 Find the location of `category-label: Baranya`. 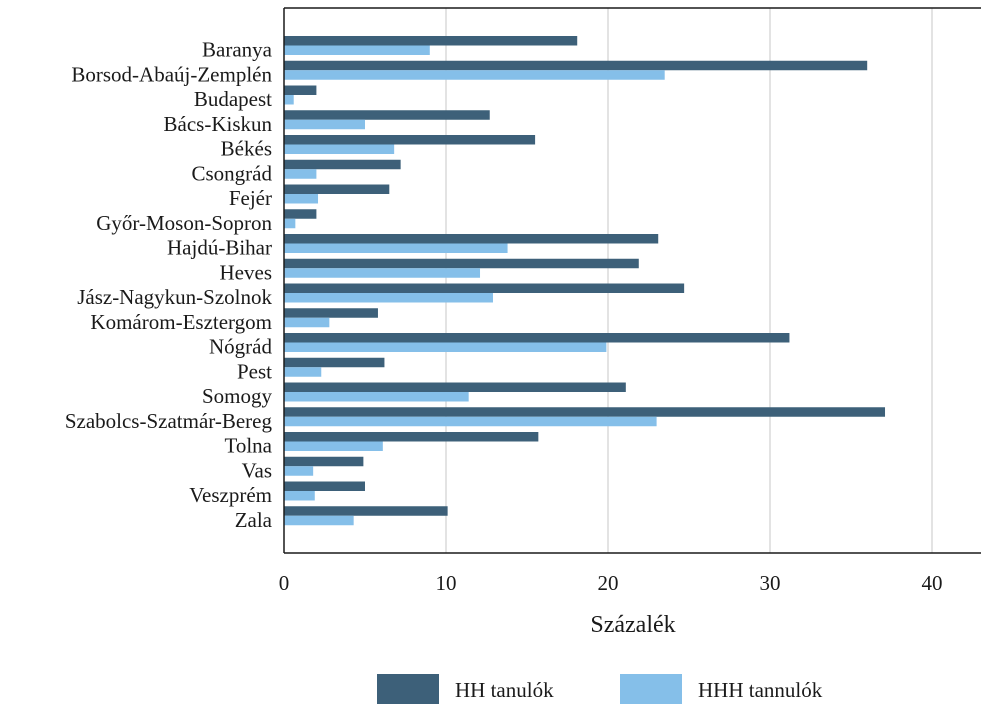

category-label: Baranya is located at coordinates (237, 50).